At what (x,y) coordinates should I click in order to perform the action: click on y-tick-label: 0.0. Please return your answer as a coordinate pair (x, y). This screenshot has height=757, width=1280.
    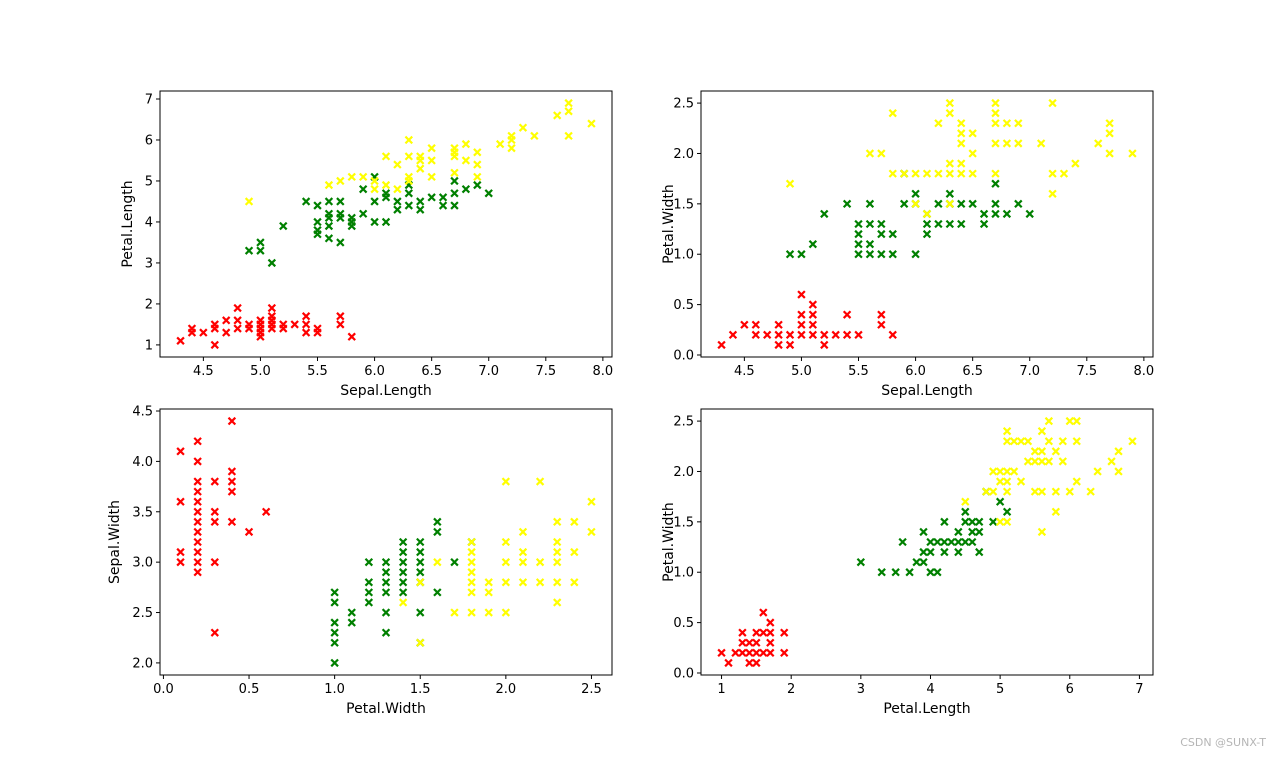
    Looking at the image, I should click on (683, 355).